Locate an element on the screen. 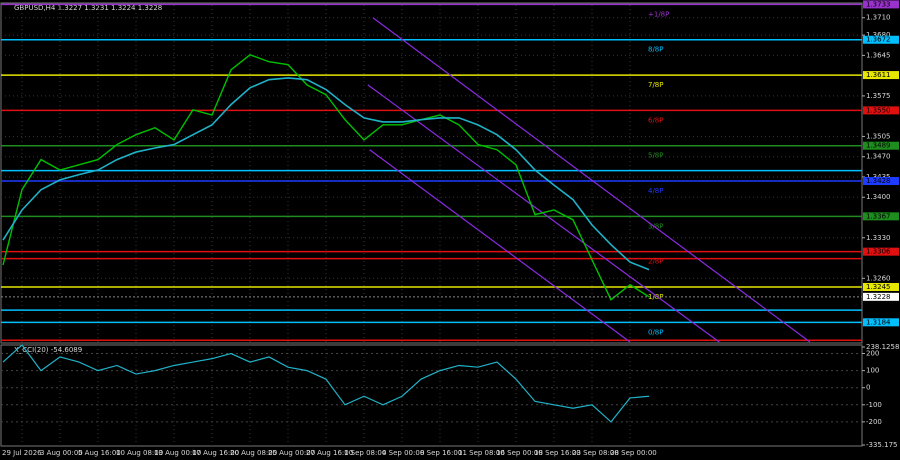 This screenshot has height=460, width=900. level-name: 3/8P is located at coordinates (656, 226).